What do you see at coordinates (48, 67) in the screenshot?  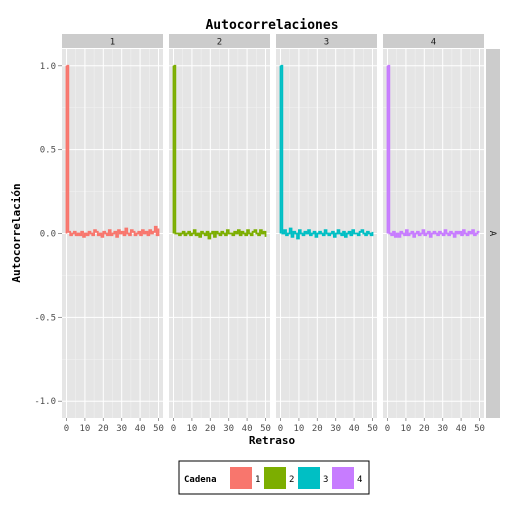 I see `y-tick-label: 1.0` at bounding box center [48, 67].